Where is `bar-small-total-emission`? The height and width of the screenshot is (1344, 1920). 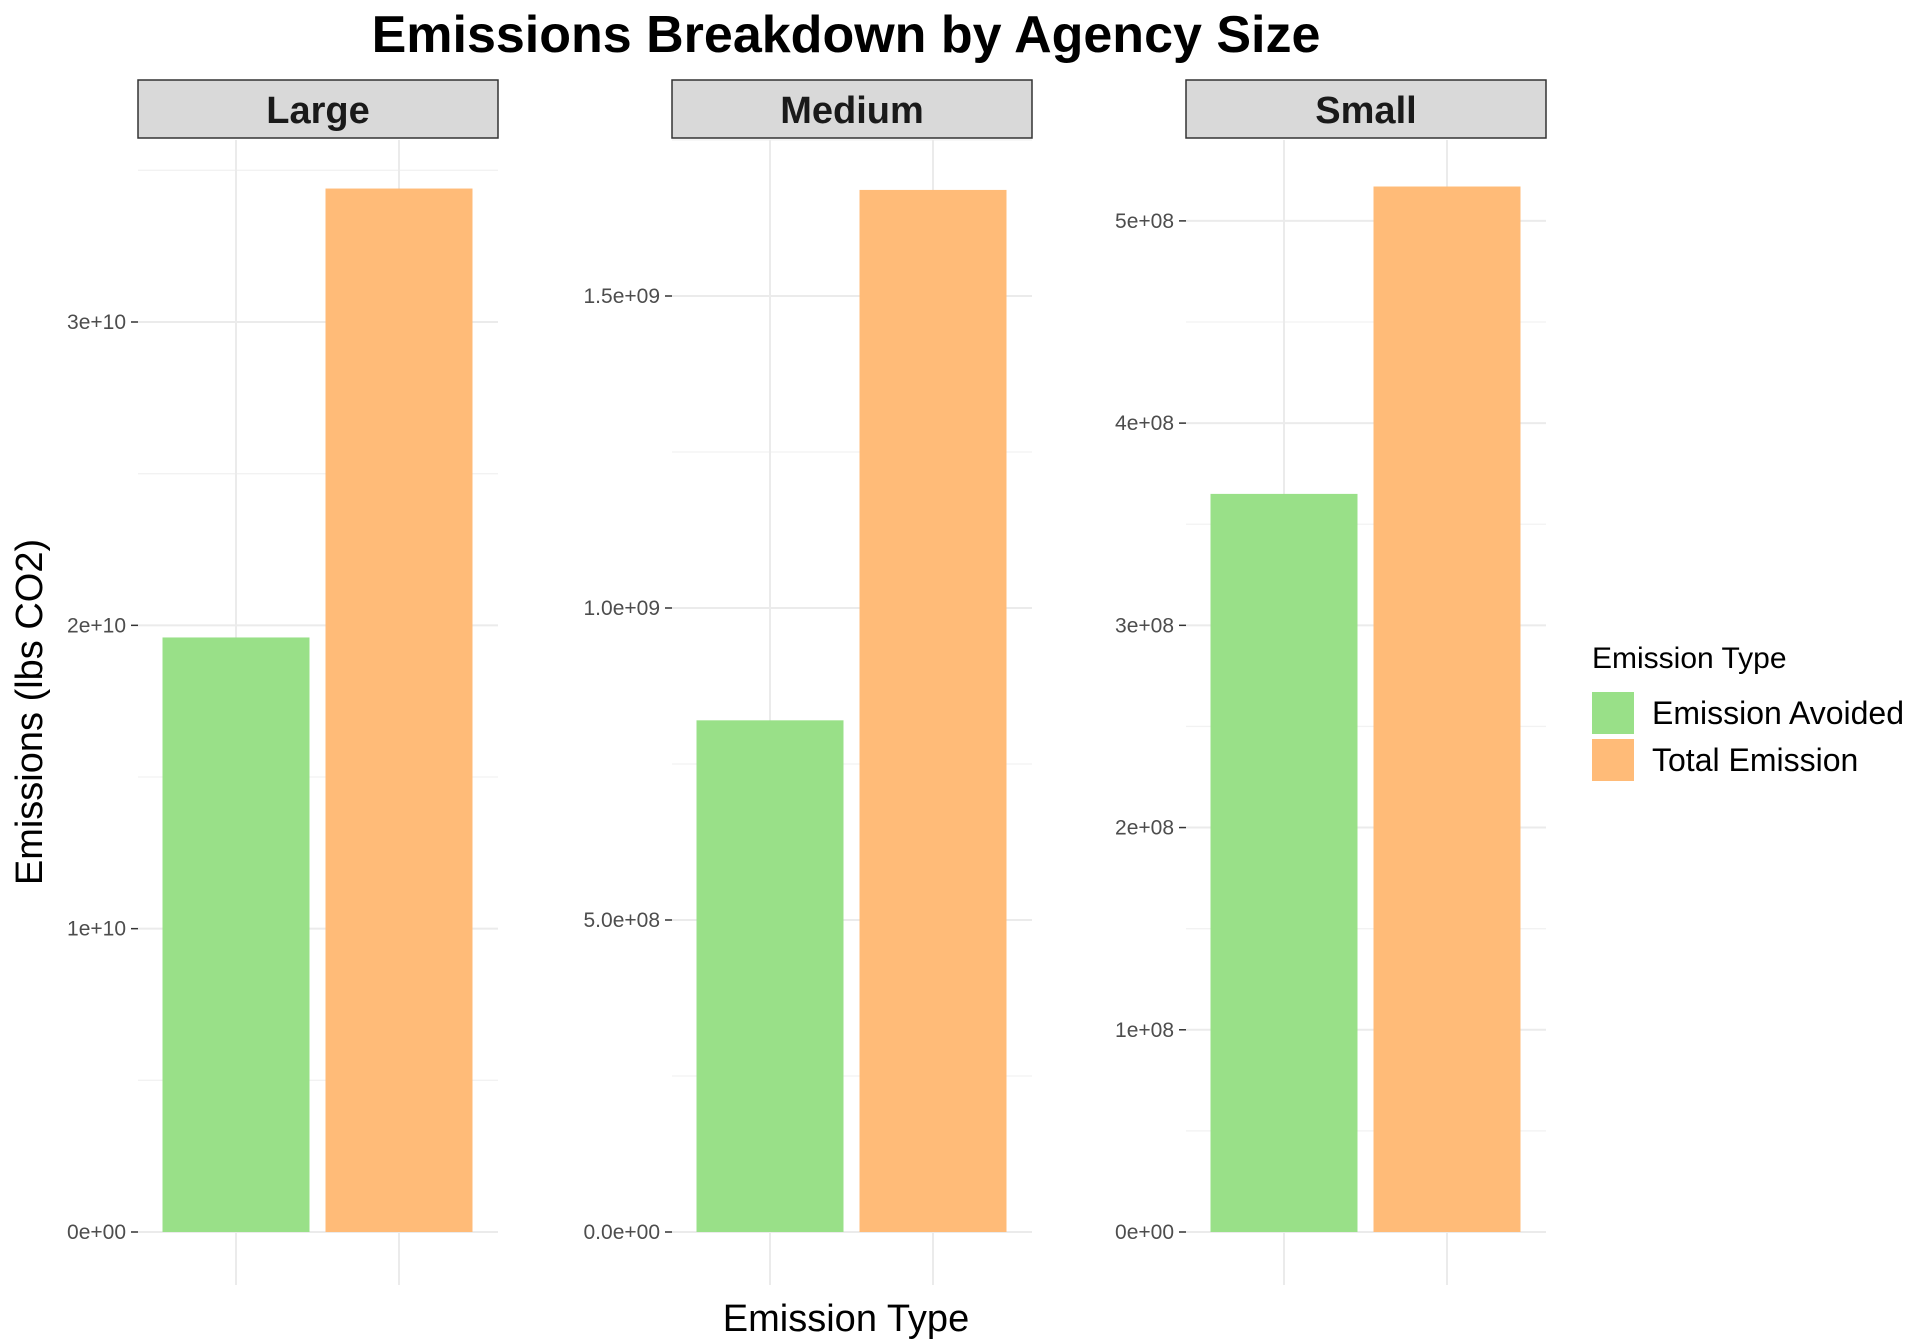 bar-small-total-emission is located at coordinates (1447, 709).